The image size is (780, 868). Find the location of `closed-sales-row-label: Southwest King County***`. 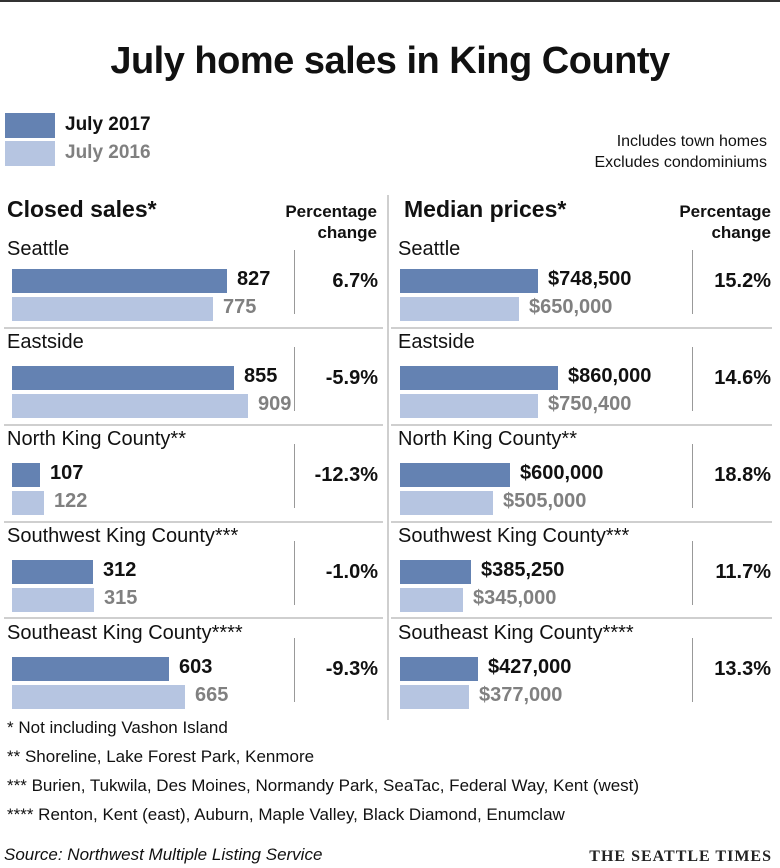

closed-sales-row-label: Southwest King County*** is located at coordinates (123, 536).